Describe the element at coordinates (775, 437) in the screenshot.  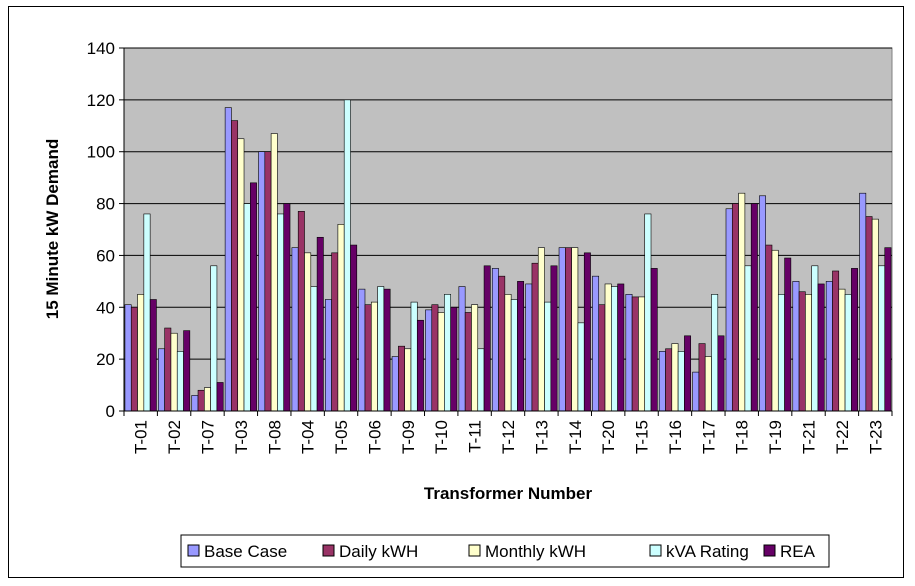
I see `x-tick-label: T-19` at that location.